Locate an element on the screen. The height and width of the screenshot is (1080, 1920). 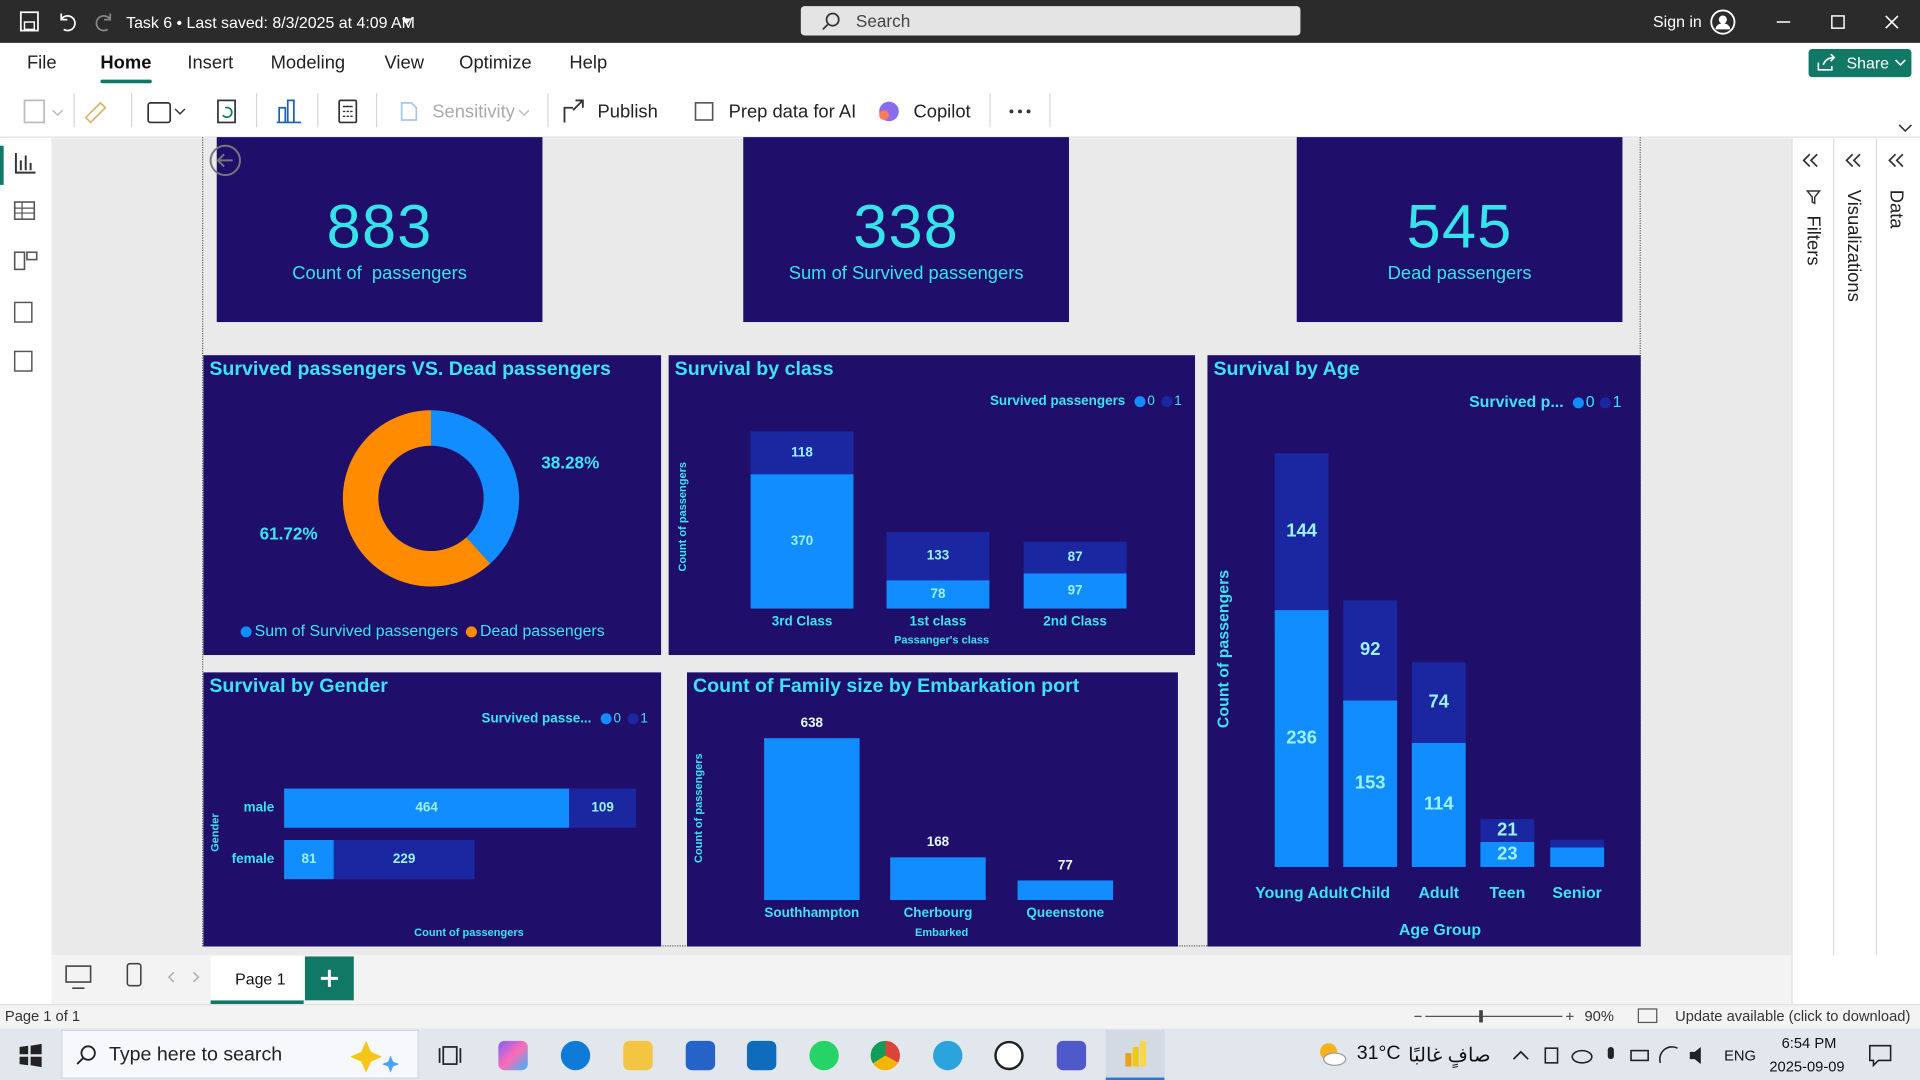
search-box: Search is located at coordinates (1050, 21).